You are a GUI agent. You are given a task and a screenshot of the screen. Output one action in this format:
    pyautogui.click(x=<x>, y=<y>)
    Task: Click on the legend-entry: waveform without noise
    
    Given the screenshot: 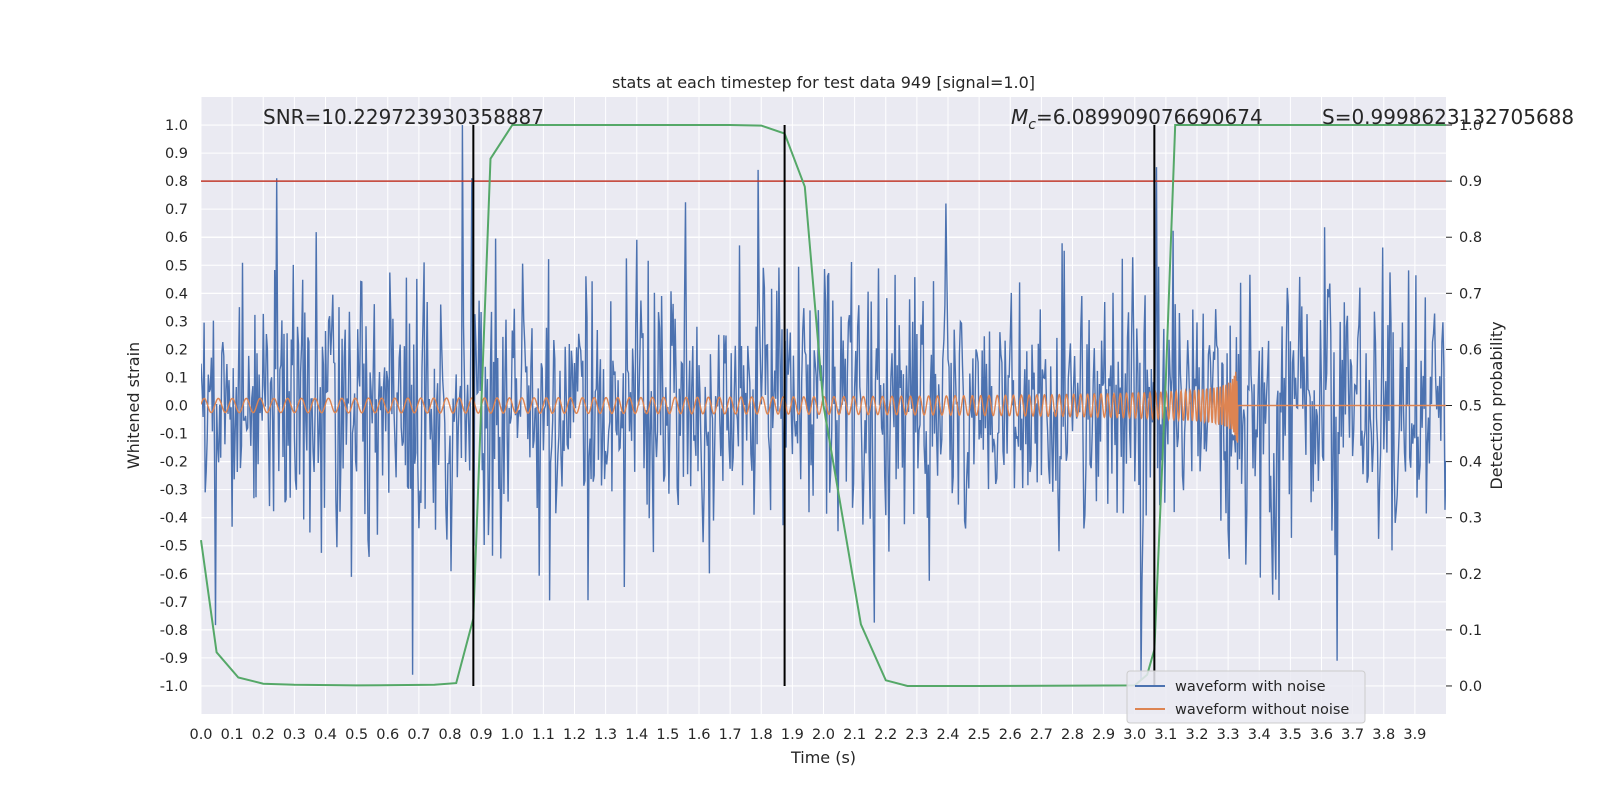 What is the action you would take?
    pyautogui.click(x=1262, y=710)
    